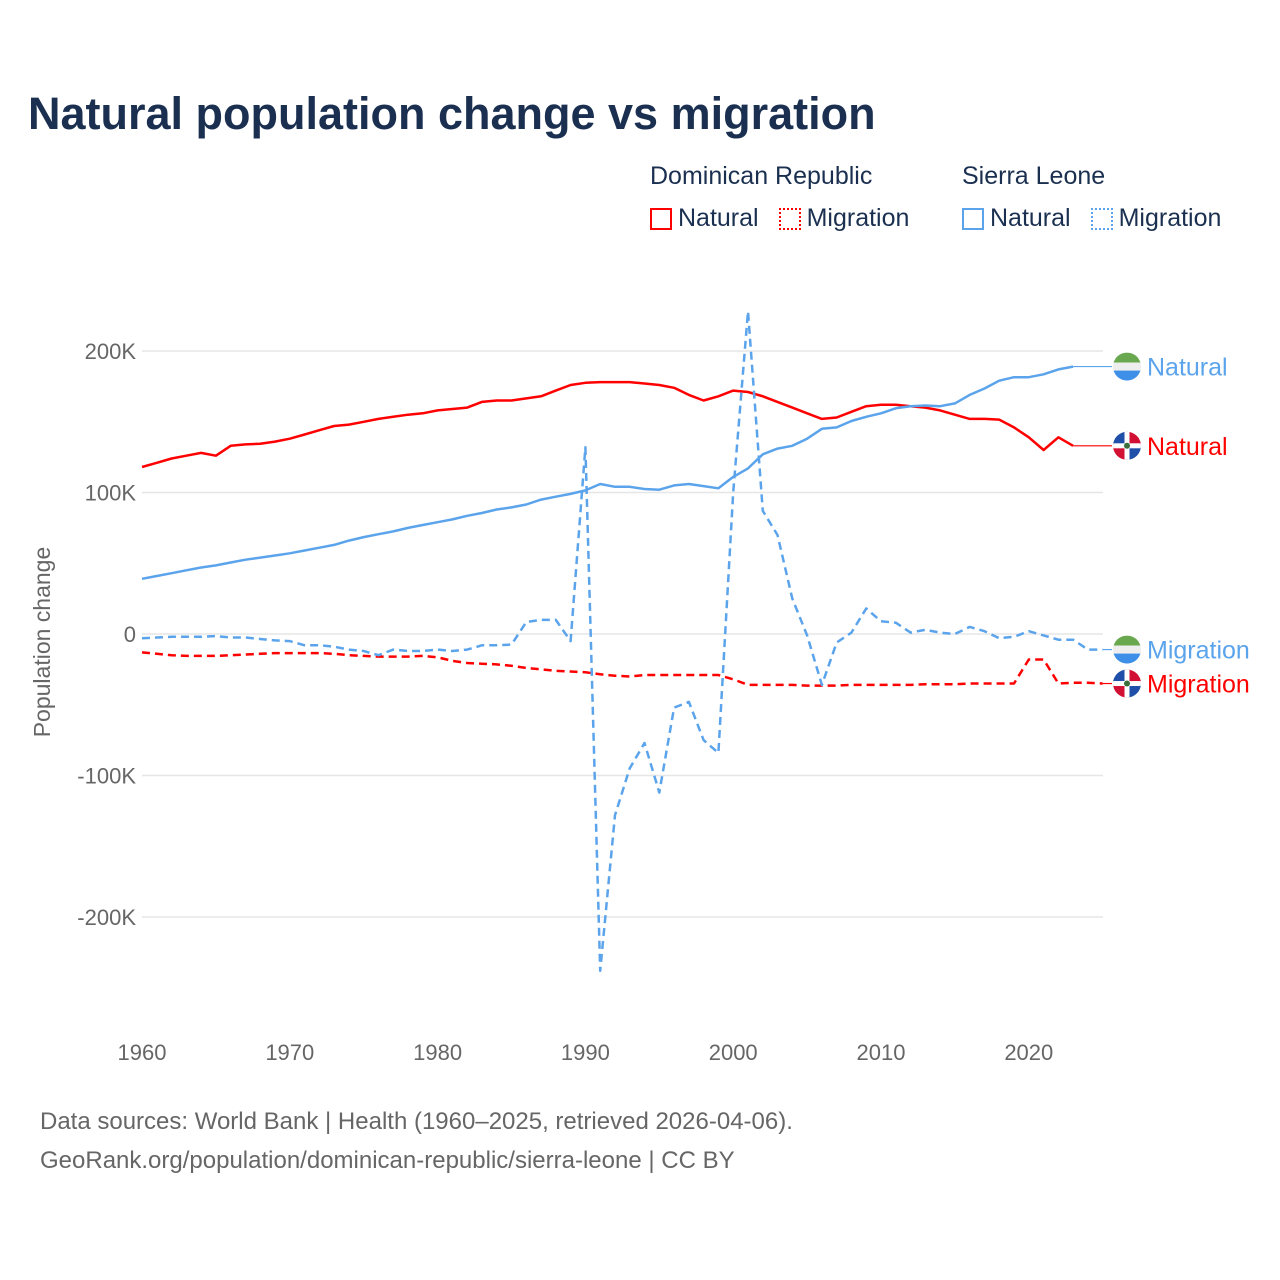  Describe the element at coordinates (881, 1052) in the screenshot. I see `x-tick-label: 2010` at that location.